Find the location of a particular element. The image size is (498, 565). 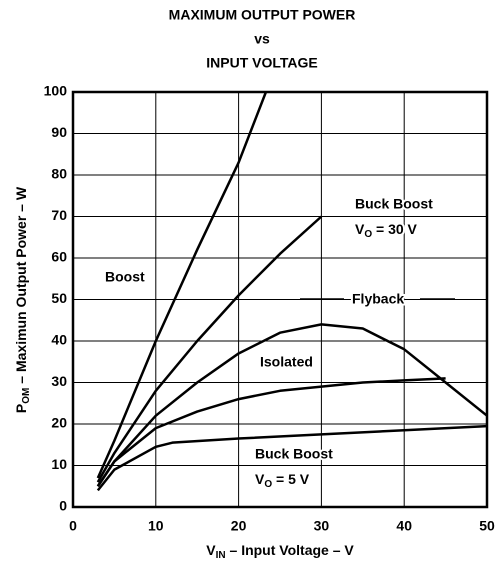

y-tick-label: 90 is located at coordinates (59, 132).